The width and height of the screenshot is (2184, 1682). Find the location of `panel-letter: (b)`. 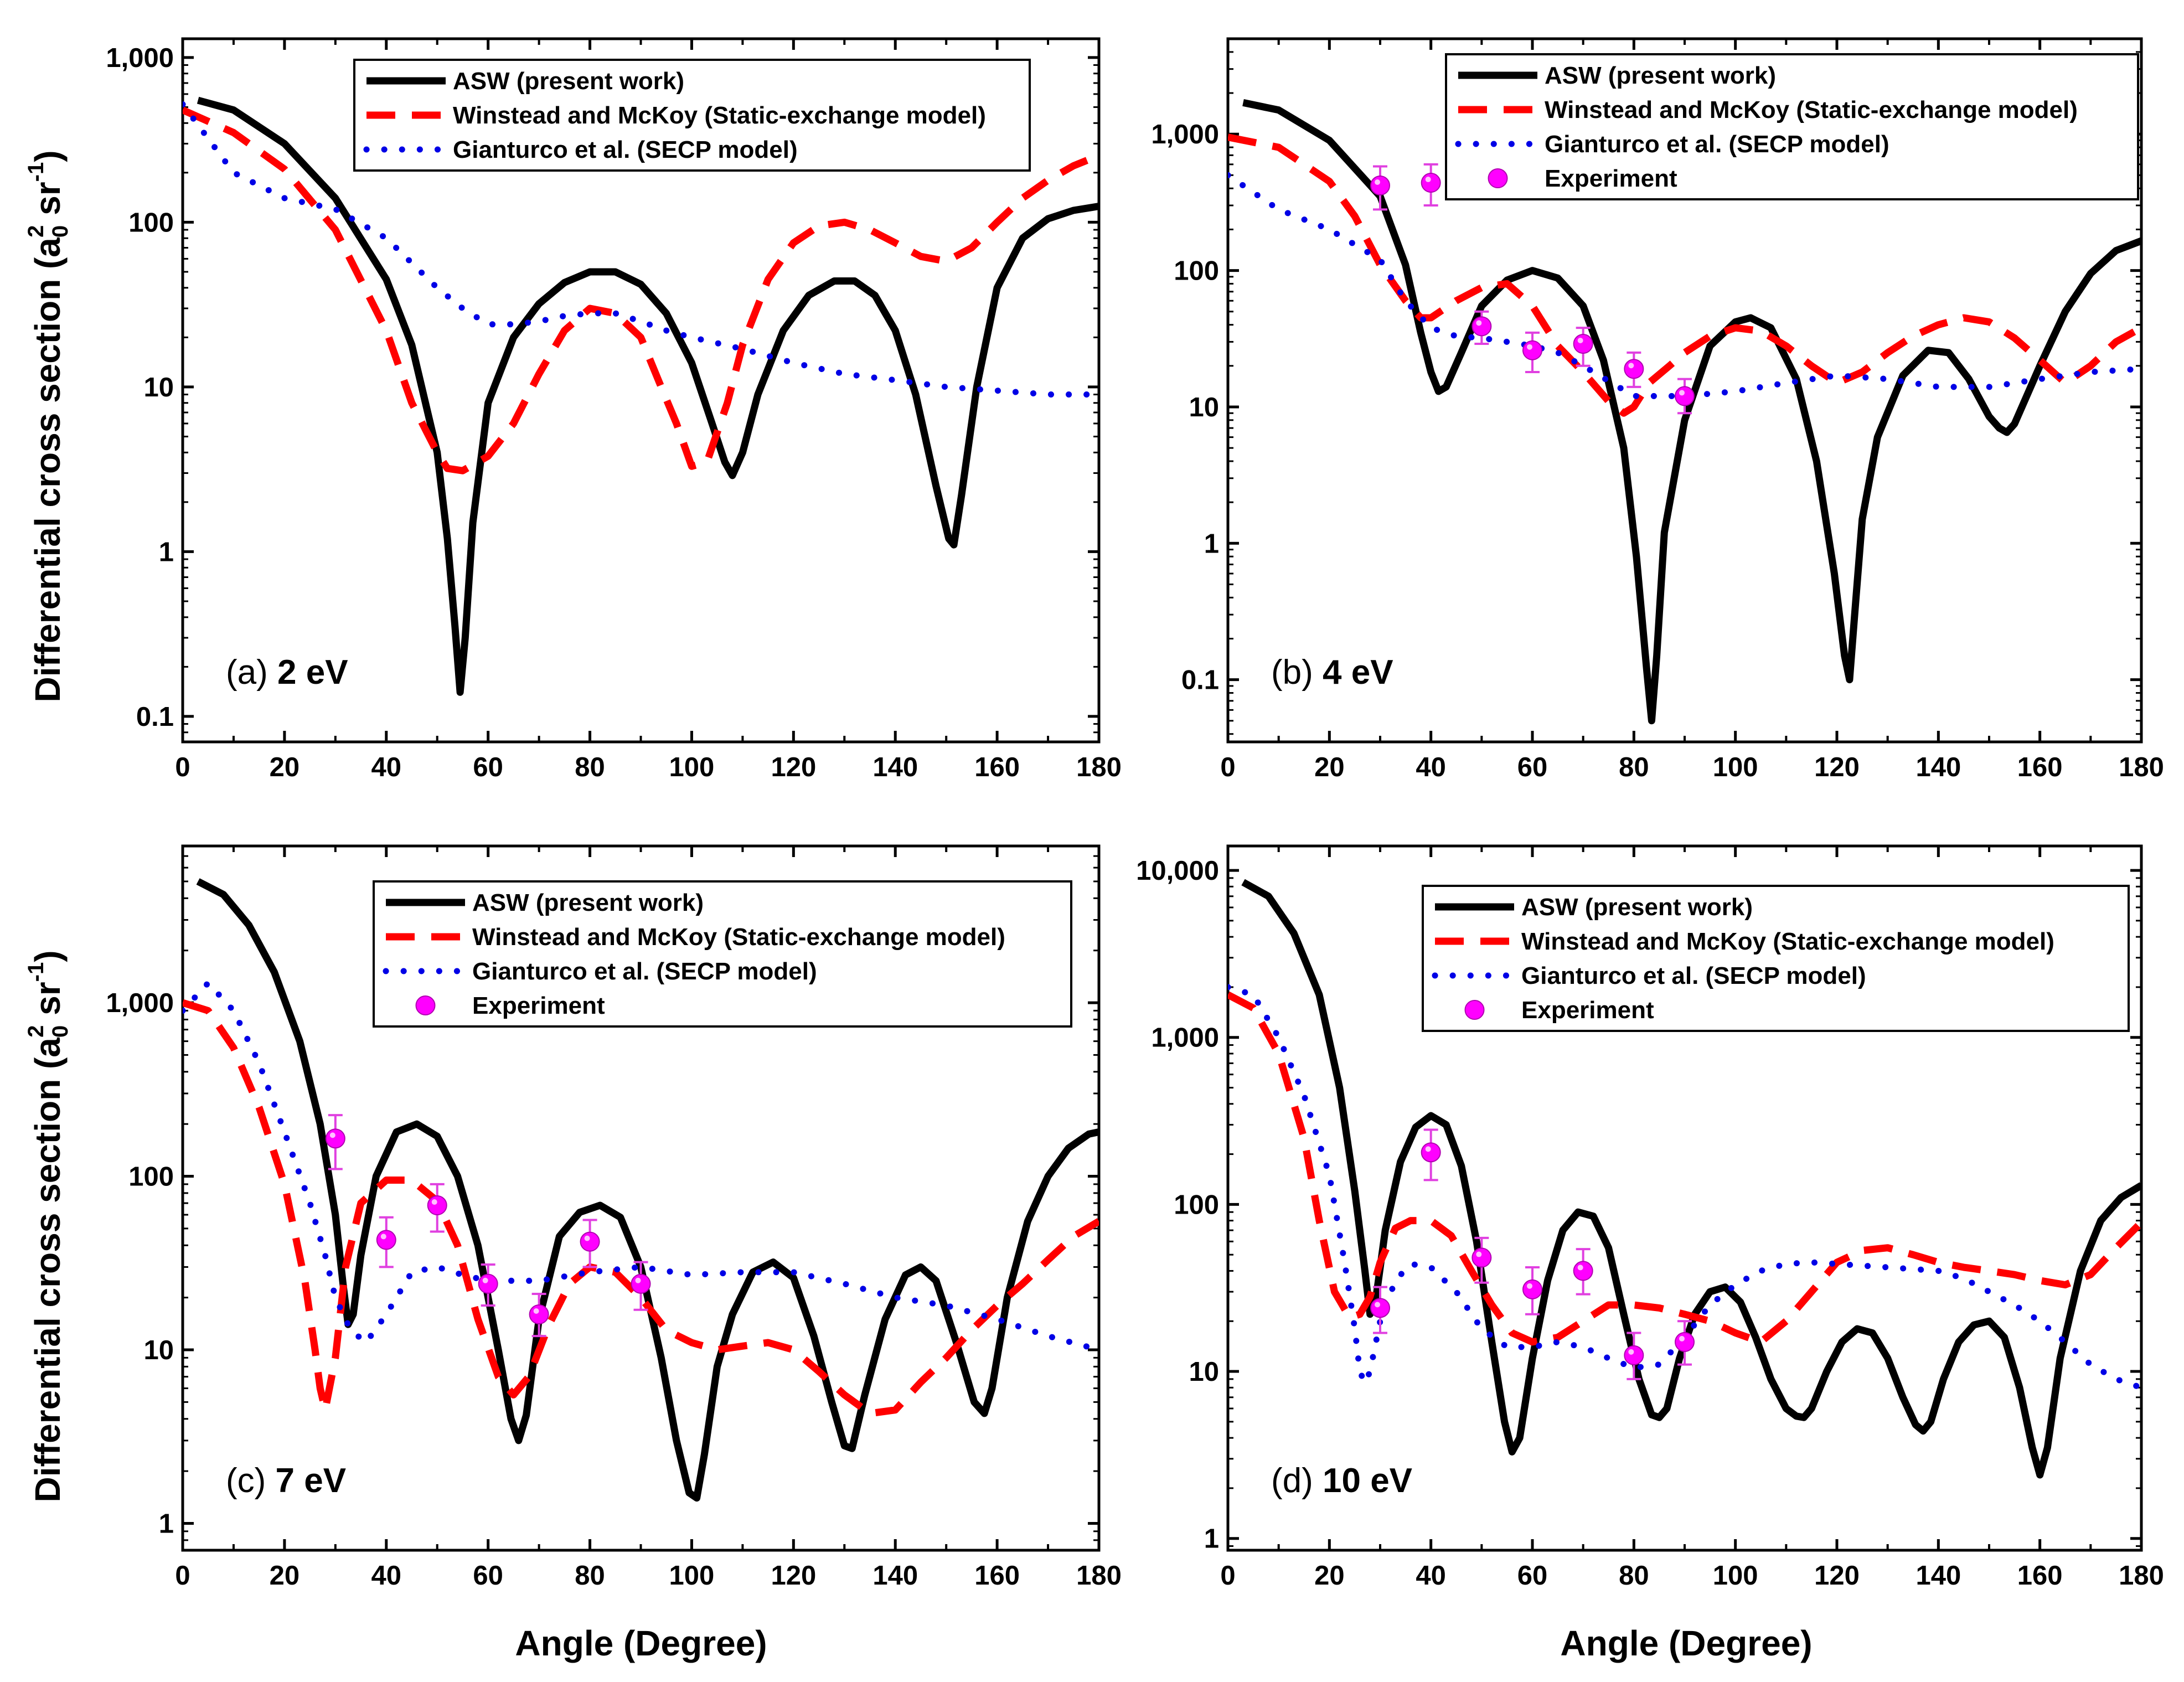

panel-letter: (b) is located at coordinates (1297, 673).